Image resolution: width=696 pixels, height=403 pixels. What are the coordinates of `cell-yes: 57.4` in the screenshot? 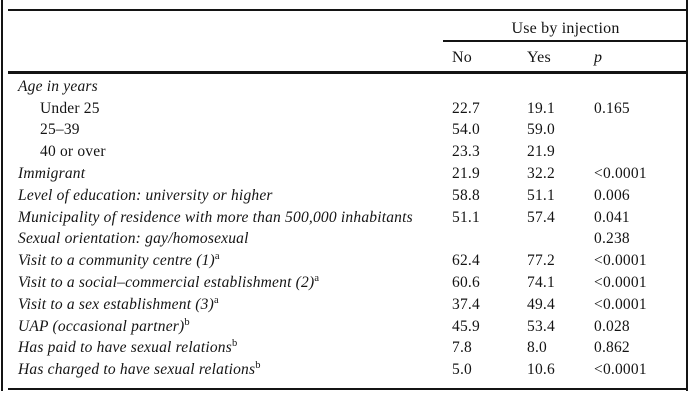 It's located at (541, 217).